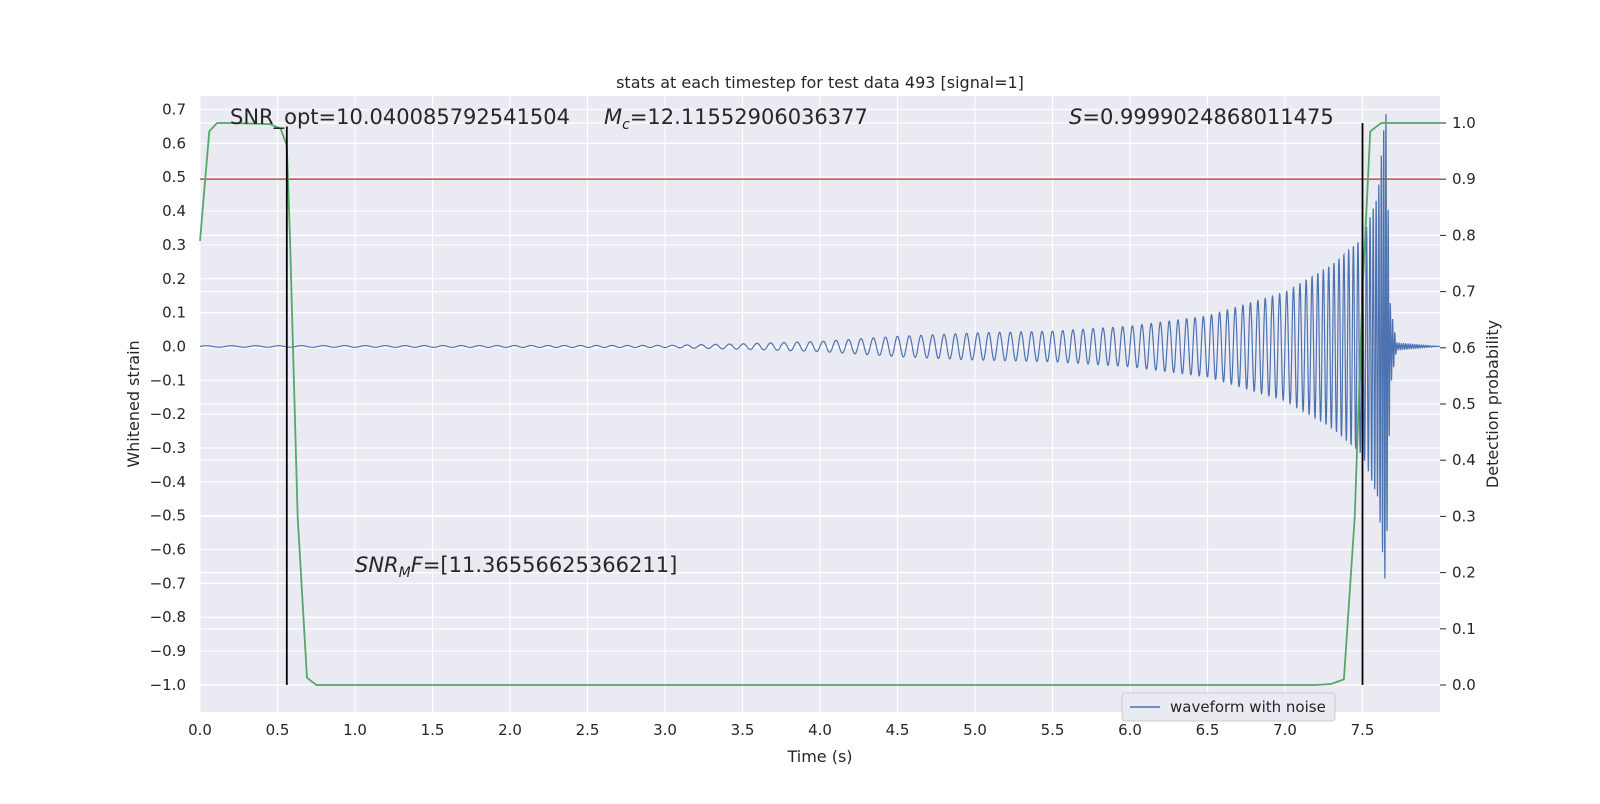 The width and height of the screenshot is (1600, 804). I want to click on annotation-chirp-mass: Mc=12.11552906036377, so click(736, 119).